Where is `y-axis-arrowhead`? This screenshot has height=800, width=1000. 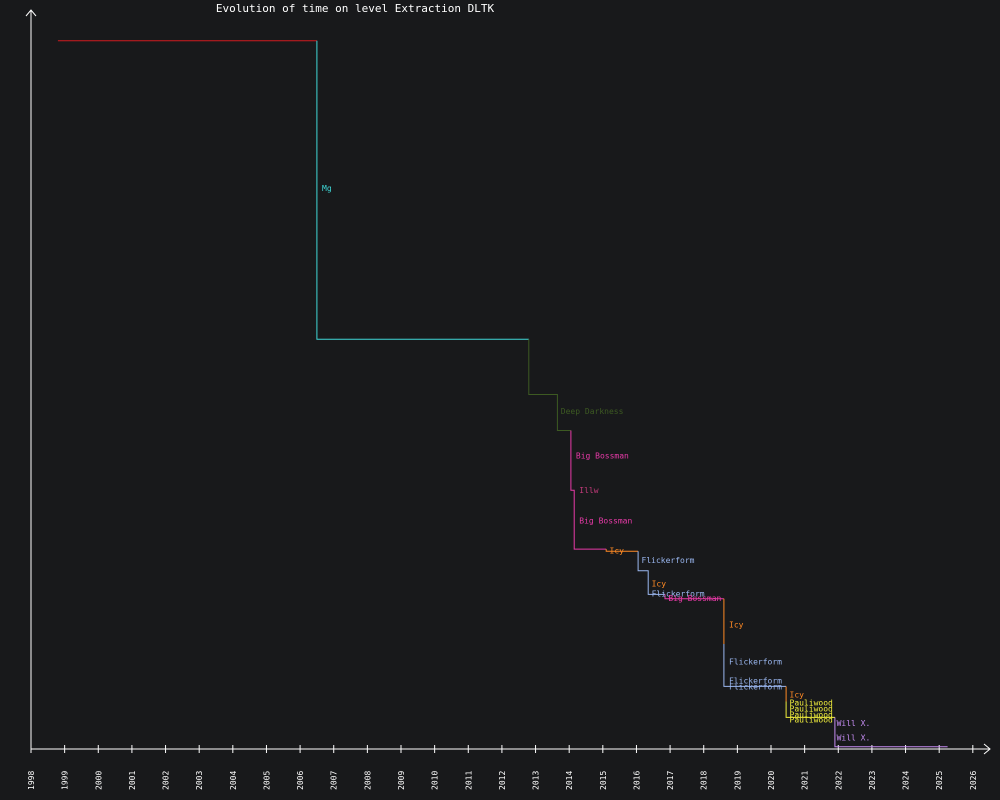 y-axis-arrowhead is located at coordinates (31, 13).